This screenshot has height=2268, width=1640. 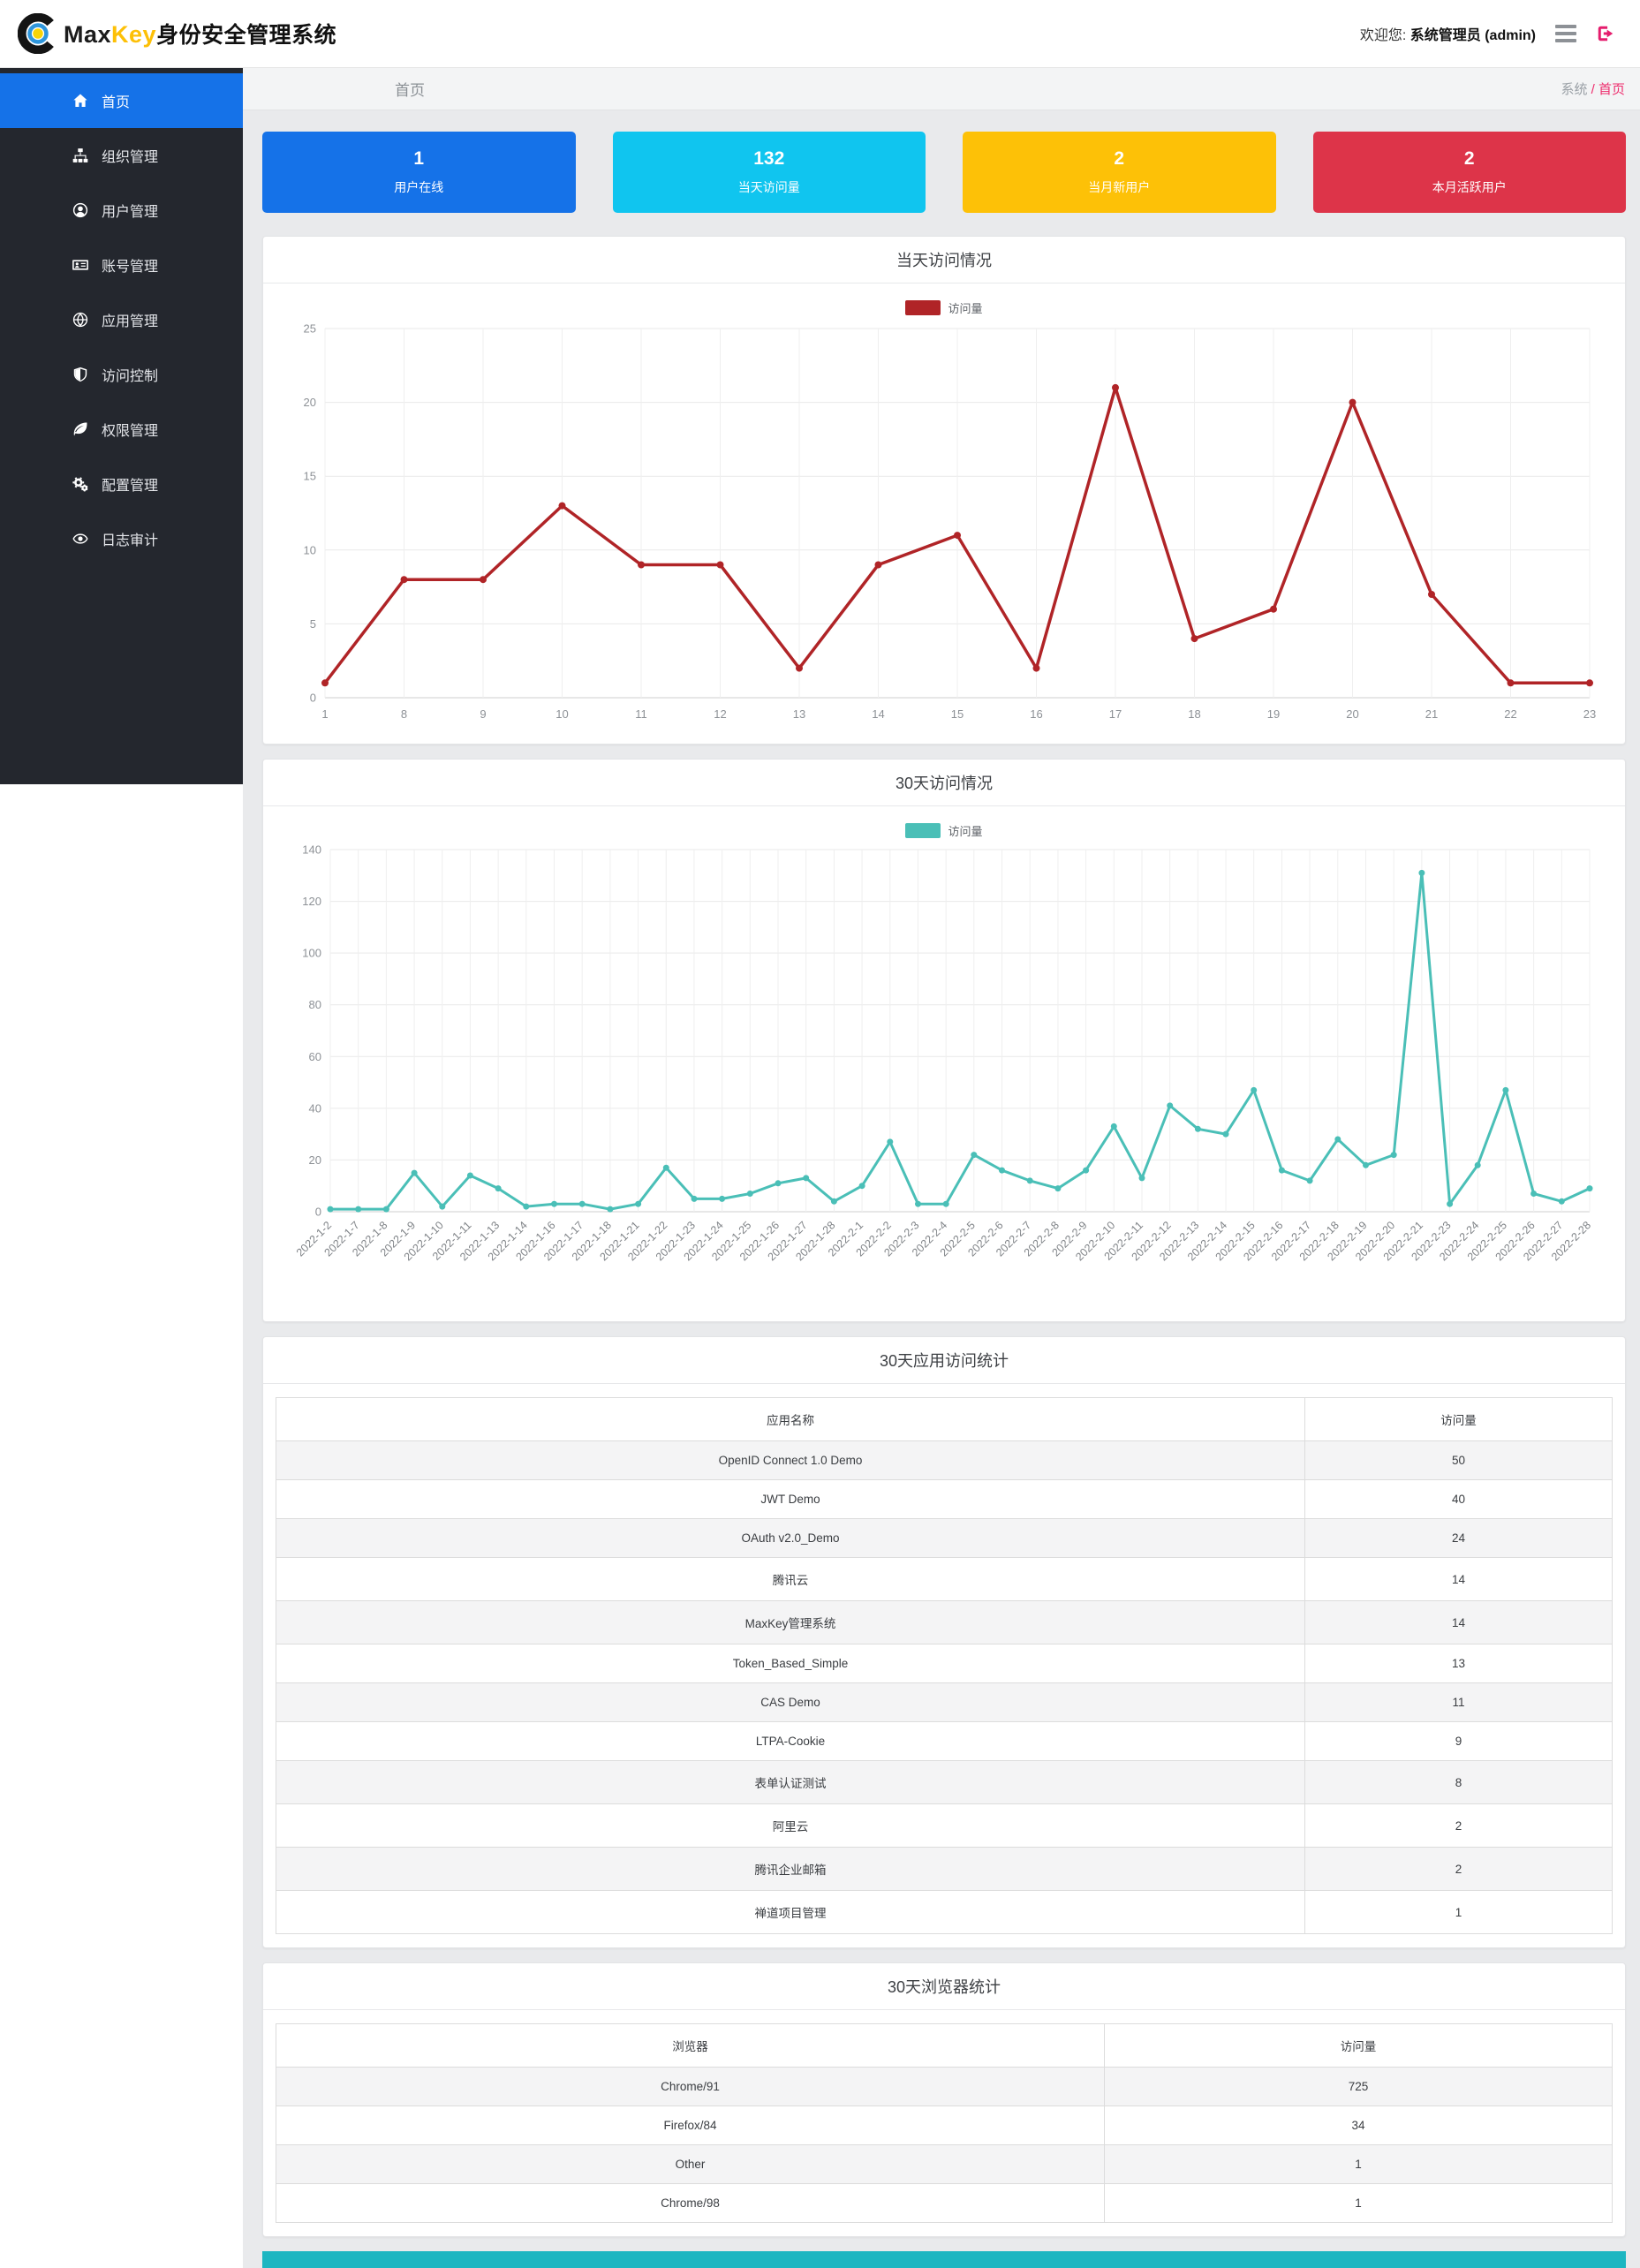 I want to click on breadcrumb-section: 系统, so click(x=1574, y=90).